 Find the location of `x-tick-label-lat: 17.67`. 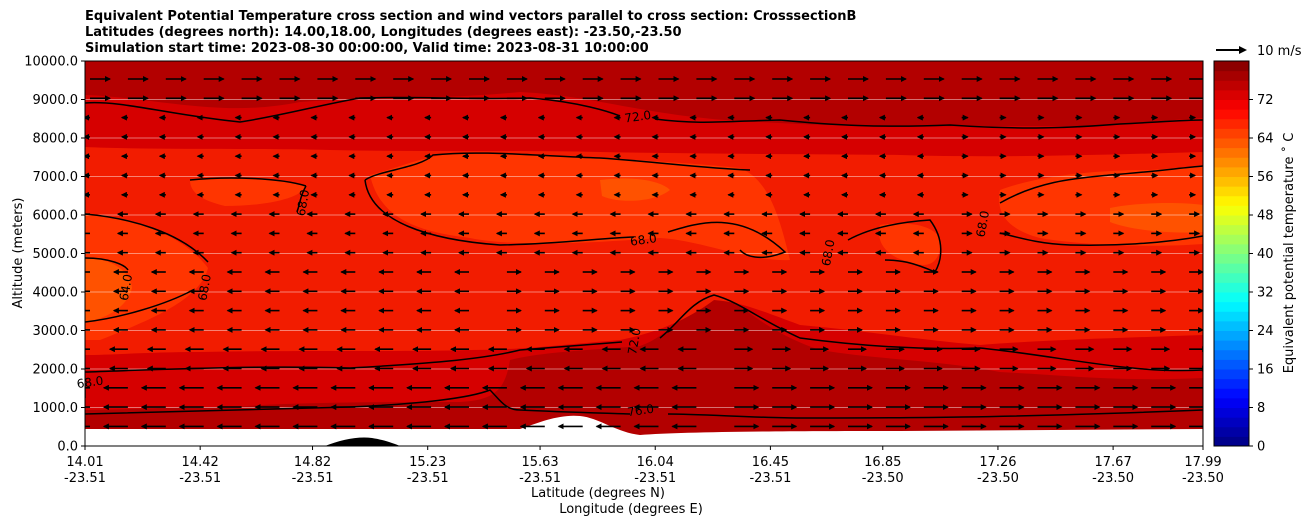

x-tick-label-lat: 17.67 is located at coordinates (1113, 462).